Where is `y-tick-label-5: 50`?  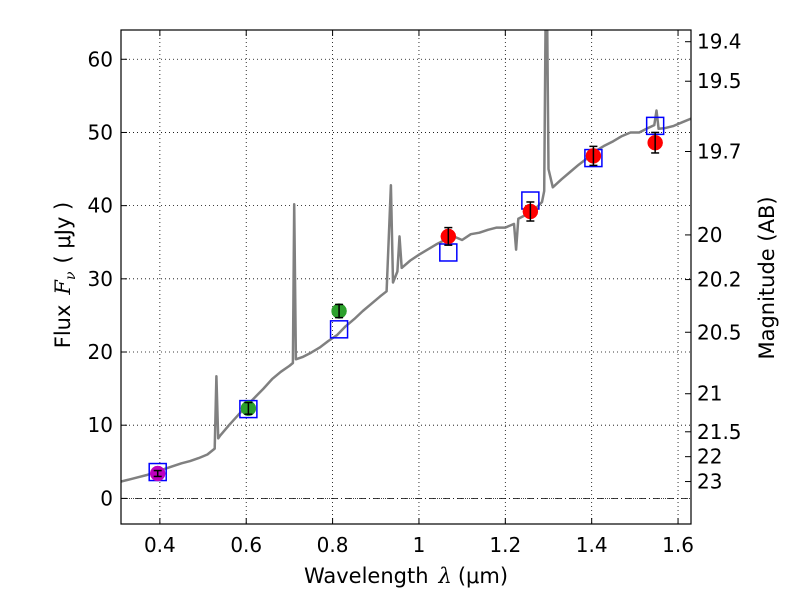
y-tick-label-5: 50 is located at coordinates (100, 132).